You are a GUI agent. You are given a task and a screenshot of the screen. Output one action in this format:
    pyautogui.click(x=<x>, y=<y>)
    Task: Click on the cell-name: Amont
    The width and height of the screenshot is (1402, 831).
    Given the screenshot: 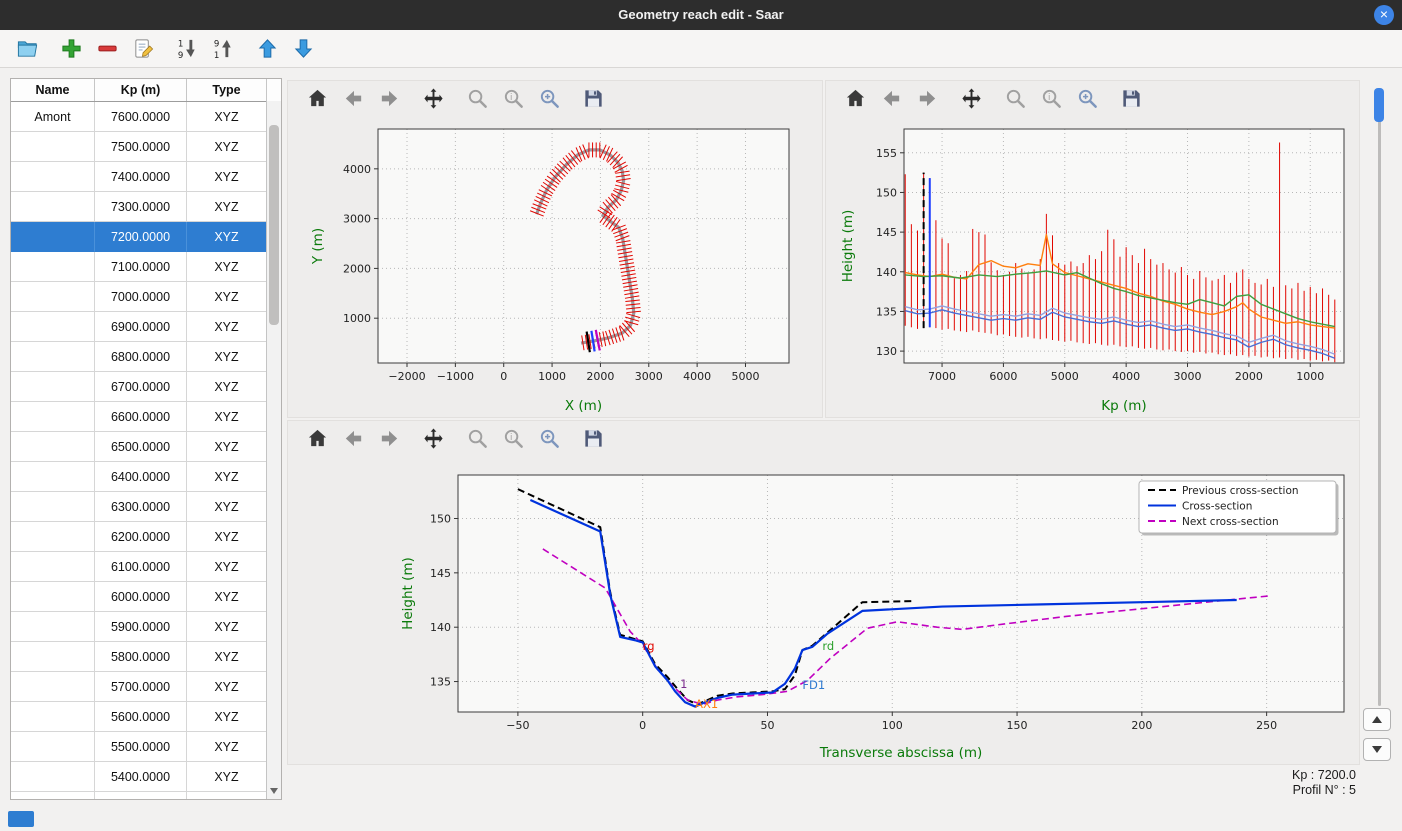 What is the action you would take?
    pyautogui.click(x=53, y=117)
    